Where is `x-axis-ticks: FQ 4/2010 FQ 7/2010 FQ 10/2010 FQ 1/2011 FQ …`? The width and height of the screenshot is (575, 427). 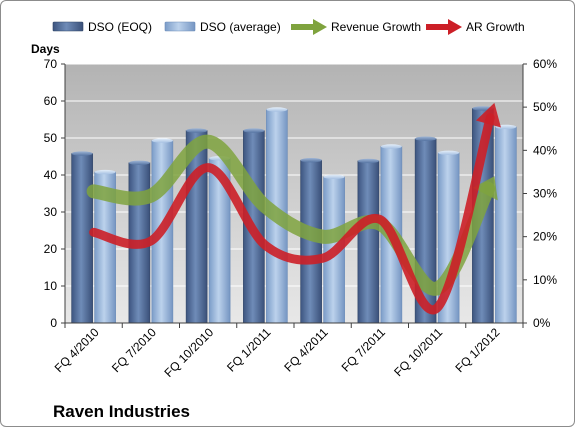
x-axis-ticks: FQ 4/2010 FQ 7/2010 FQ 10/2010 FQ 1/2011 FQ … is located at coordinates (288, 351).